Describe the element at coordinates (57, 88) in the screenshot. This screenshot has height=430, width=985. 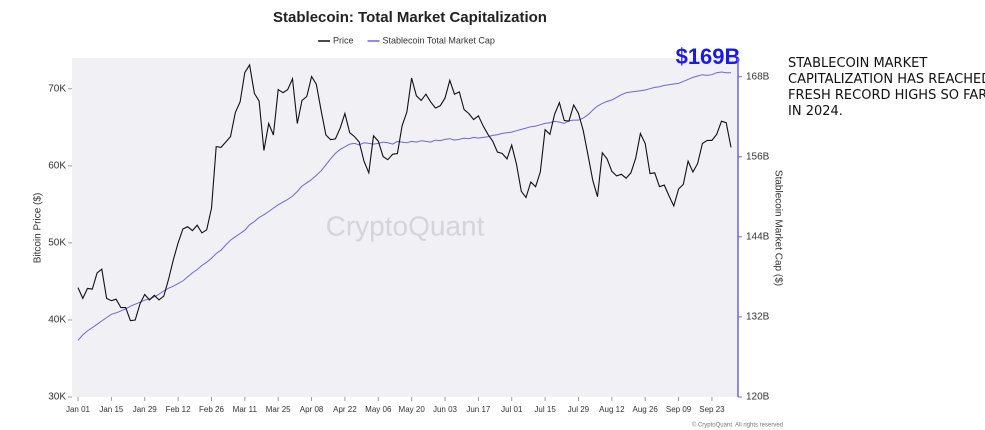
I see `y-tick-label: 70K` at that location.